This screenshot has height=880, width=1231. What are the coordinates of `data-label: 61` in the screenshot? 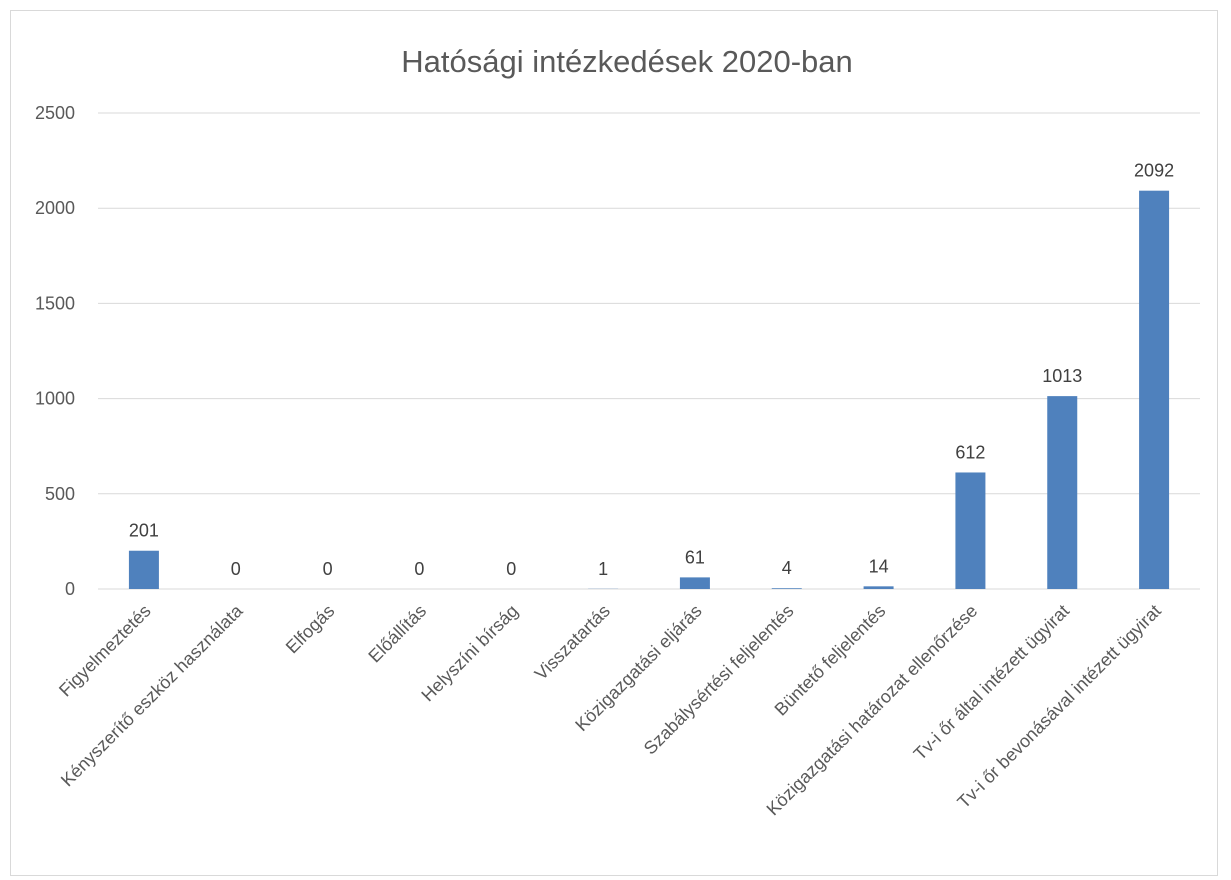 It's located at (695, 557).